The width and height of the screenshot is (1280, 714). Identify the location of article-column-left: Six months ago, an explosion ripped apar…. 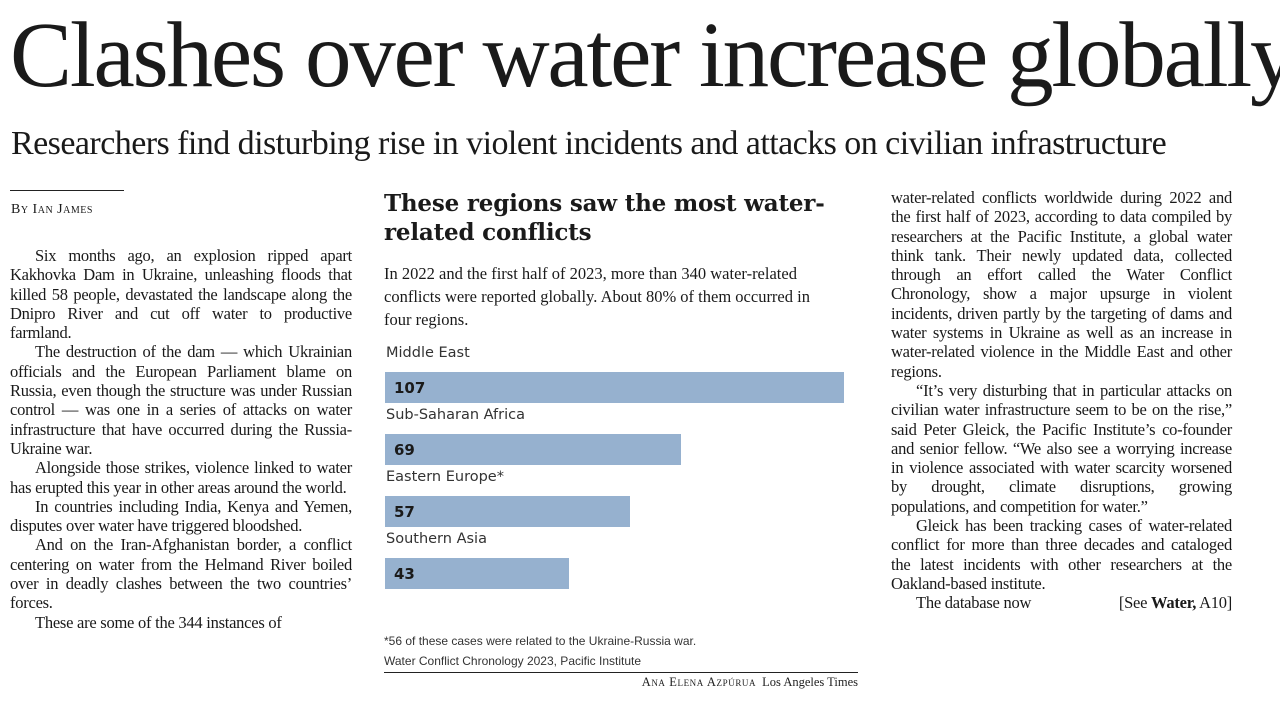
(181, 439).